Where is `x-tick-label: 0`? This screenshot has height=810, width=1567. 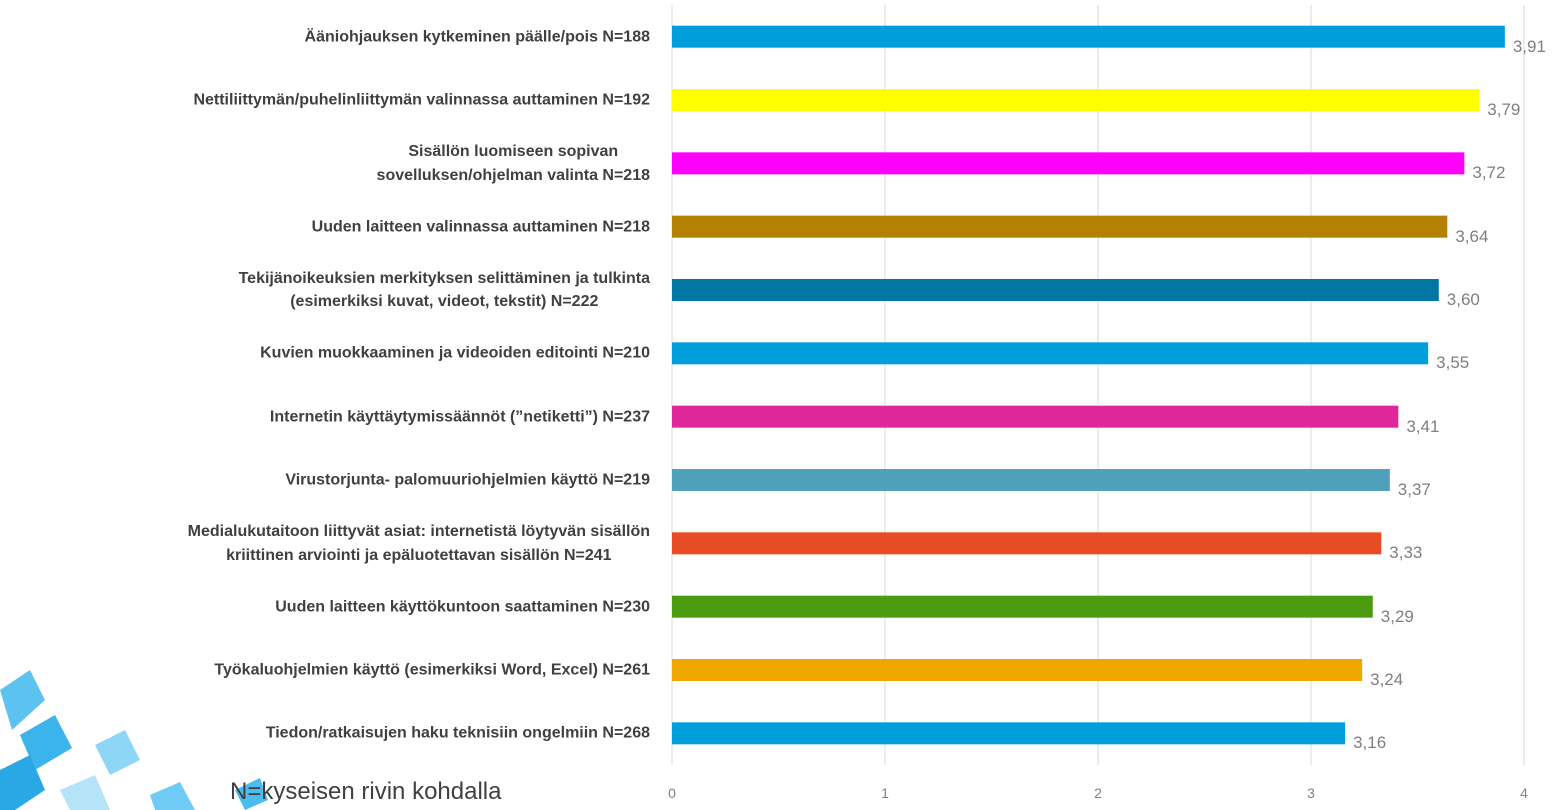 x-tick-label: 0 is located at coordinates (672, 793).